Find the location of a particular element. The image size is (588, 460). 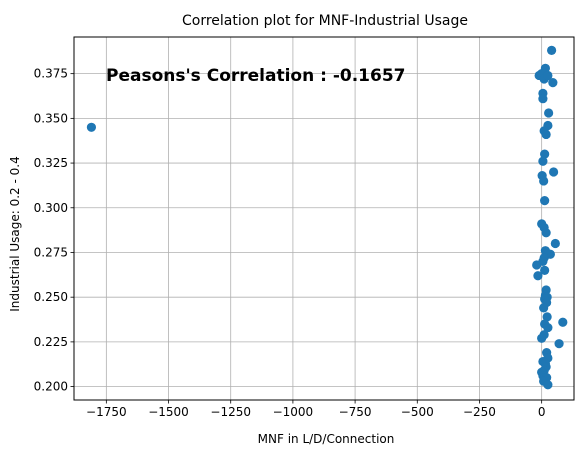

correlation-annotation: Peasons's Correlation : -0.1657 is located at coordinates (256, 76).